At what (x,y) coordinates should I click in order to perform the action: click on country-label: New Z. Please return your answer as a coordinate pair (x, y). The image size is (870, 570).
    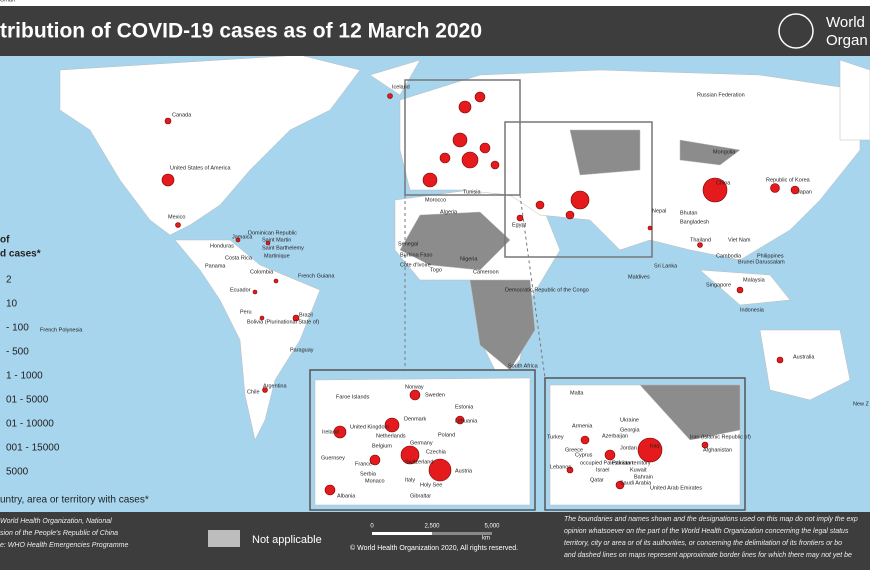
    Looking at the image, I should click on (861, 404).